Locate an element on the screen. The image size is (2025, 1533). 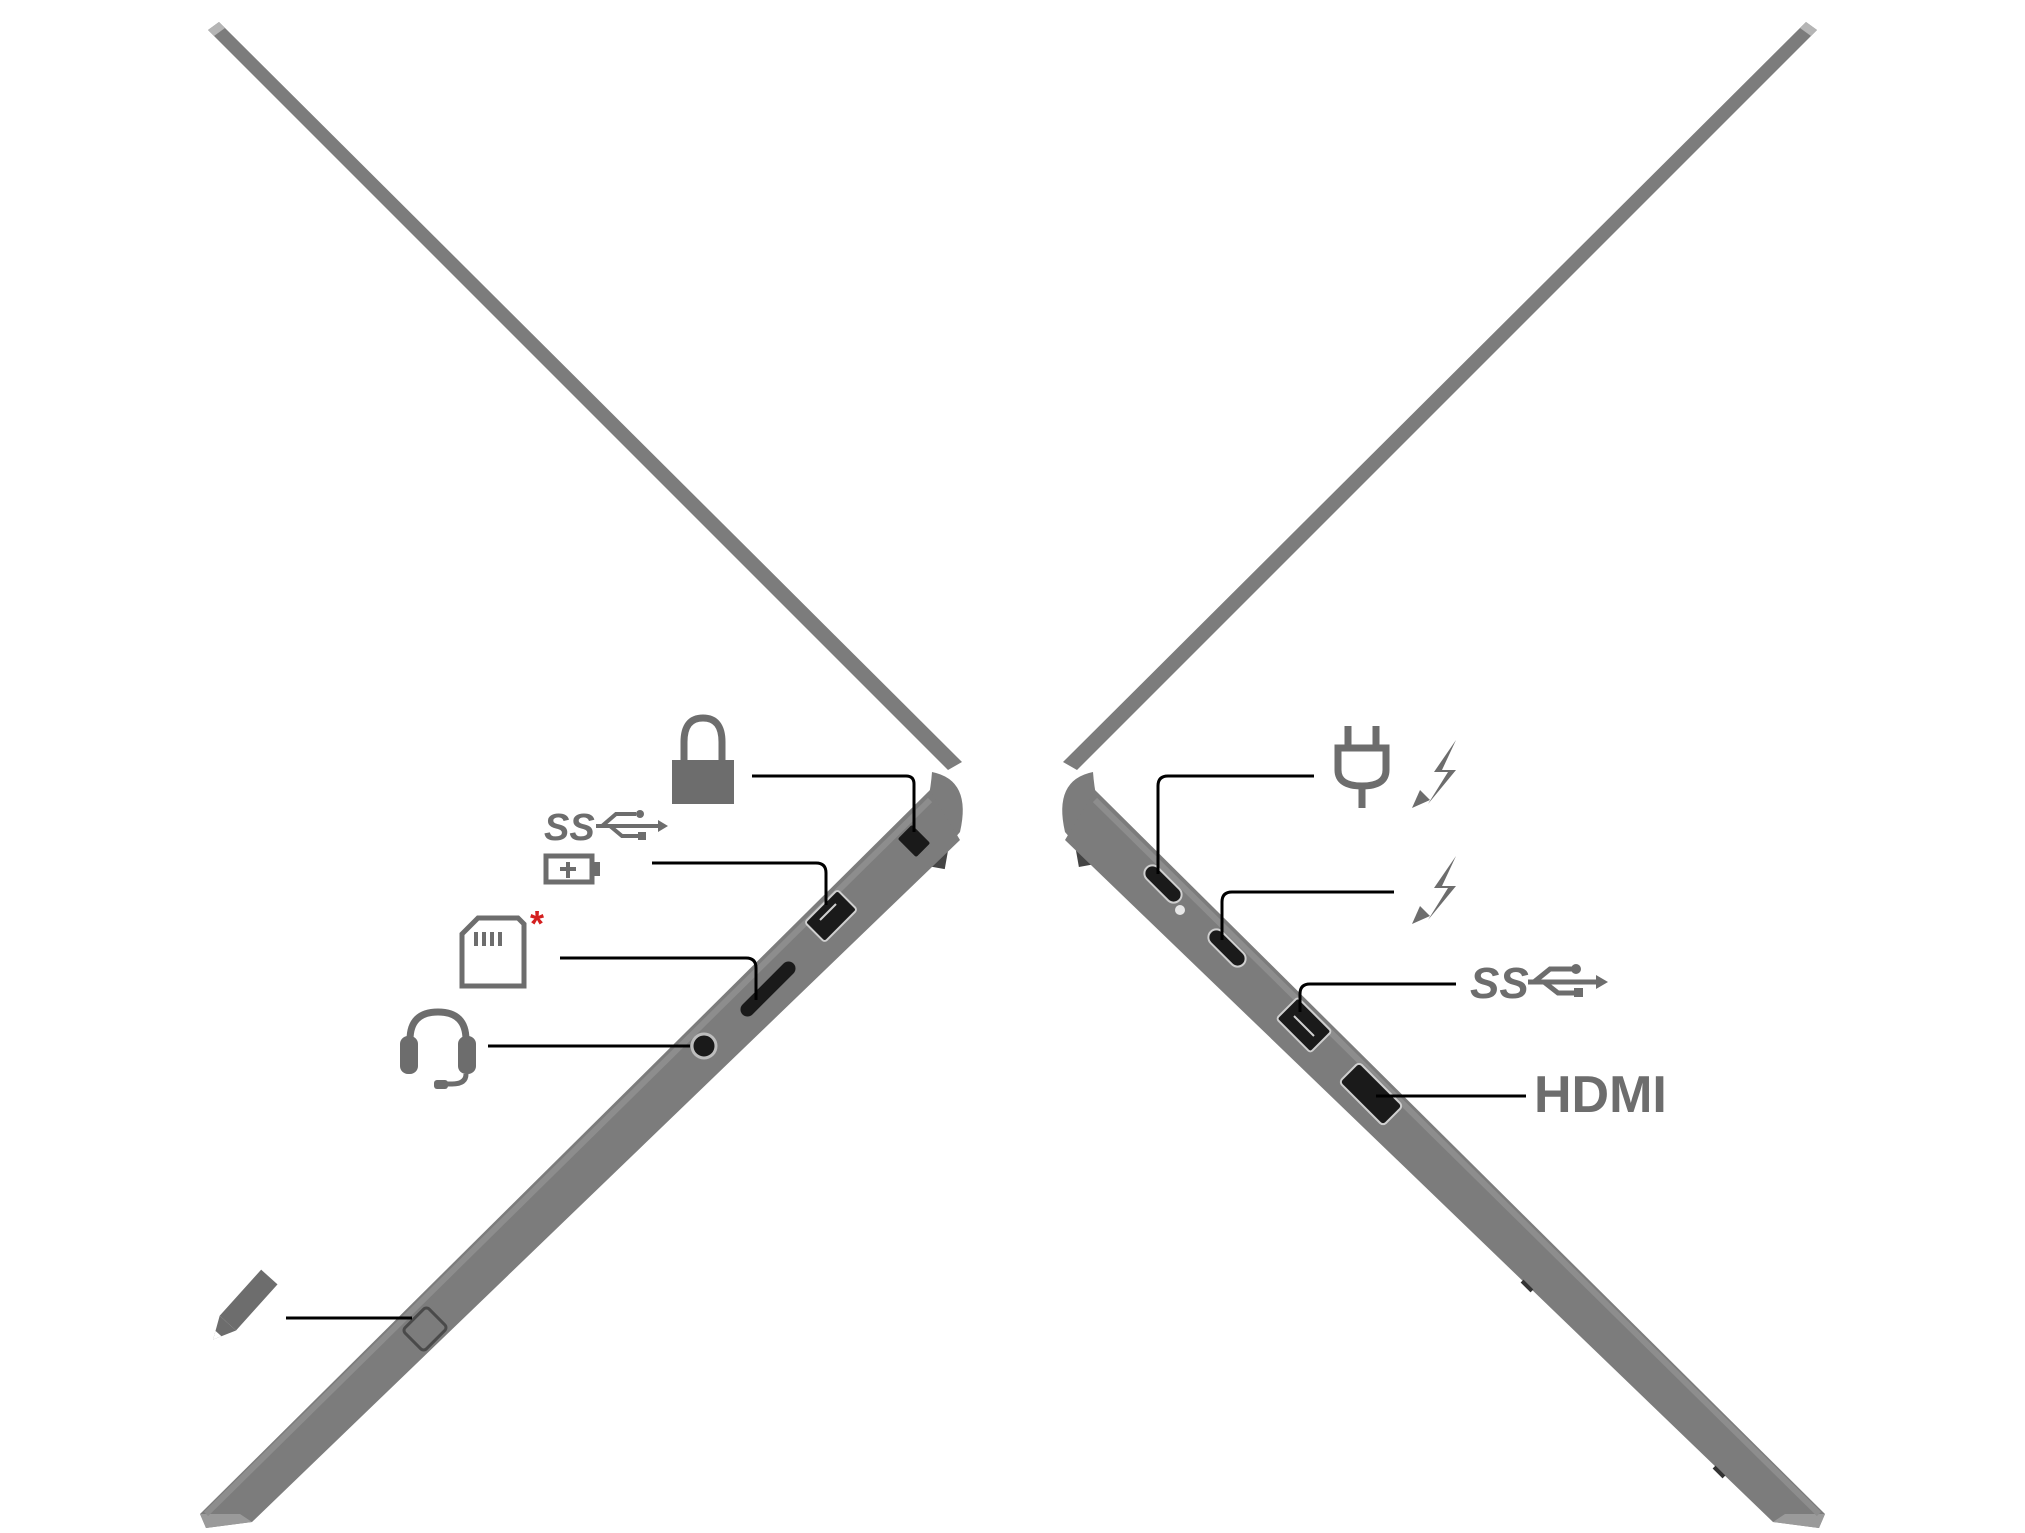
audio-jack-port is located at coordinates (704, 1046).